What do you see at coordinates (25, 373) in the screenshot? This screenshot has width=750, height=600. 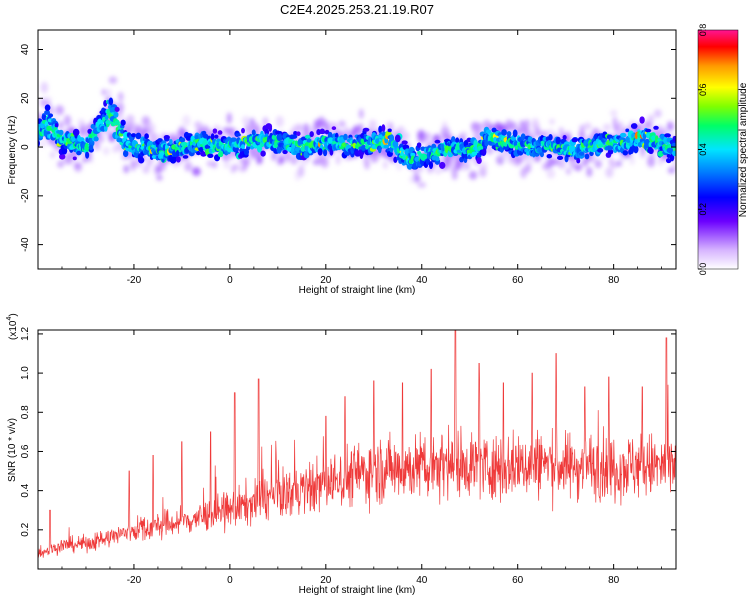 I see `snr-y-tick-label: 1.0` at bounding box center [25, 373].